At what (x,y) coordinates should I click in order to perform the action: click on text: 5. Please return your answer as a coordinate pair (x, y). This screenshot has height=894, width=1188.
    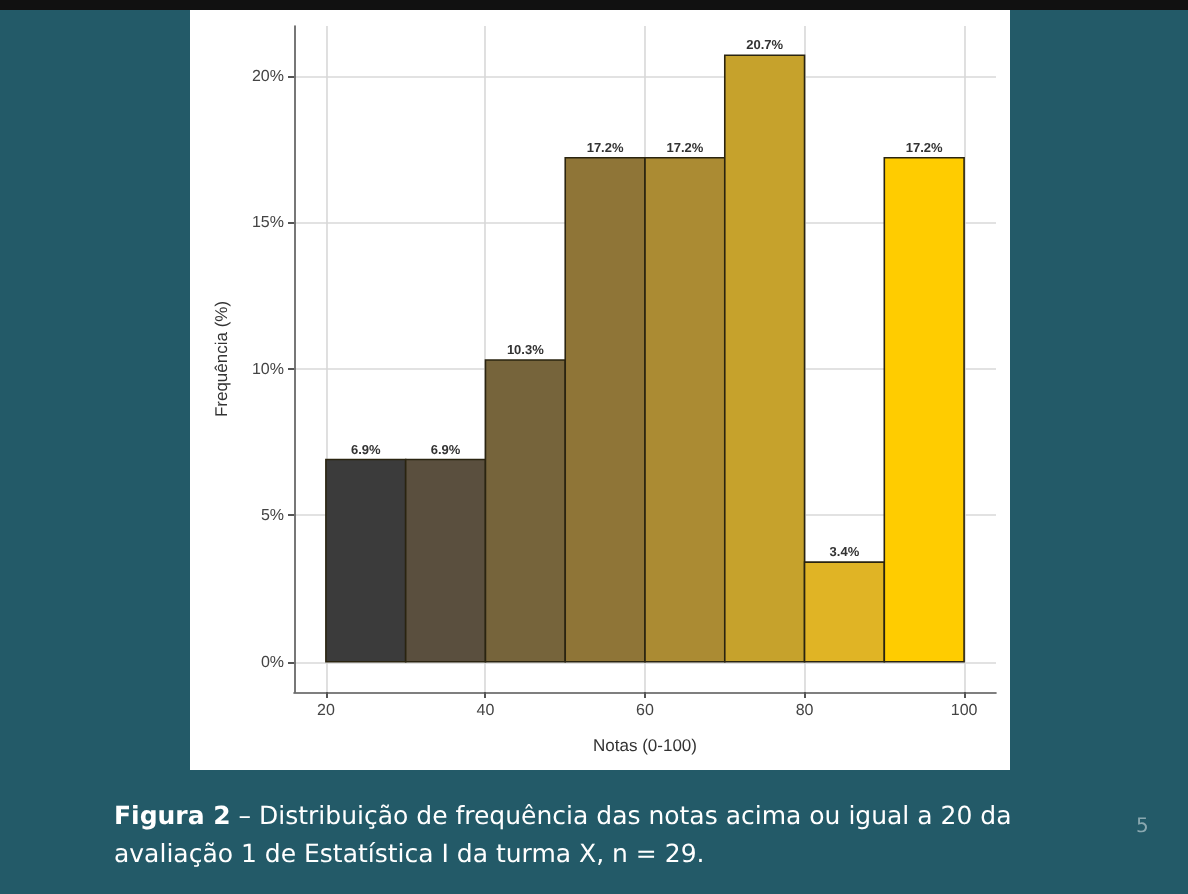
    Looking at the image, I should click on (1142, 827).